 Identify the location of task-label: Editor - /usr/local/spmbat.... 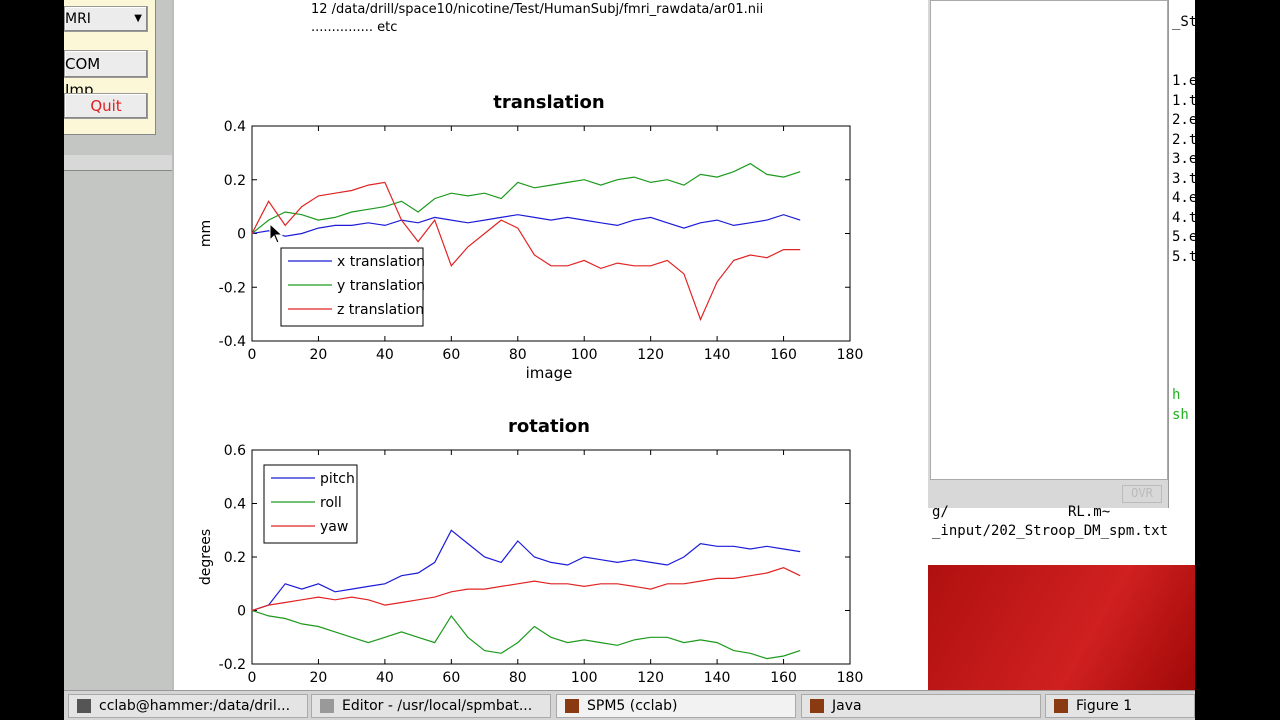
(437, 706).